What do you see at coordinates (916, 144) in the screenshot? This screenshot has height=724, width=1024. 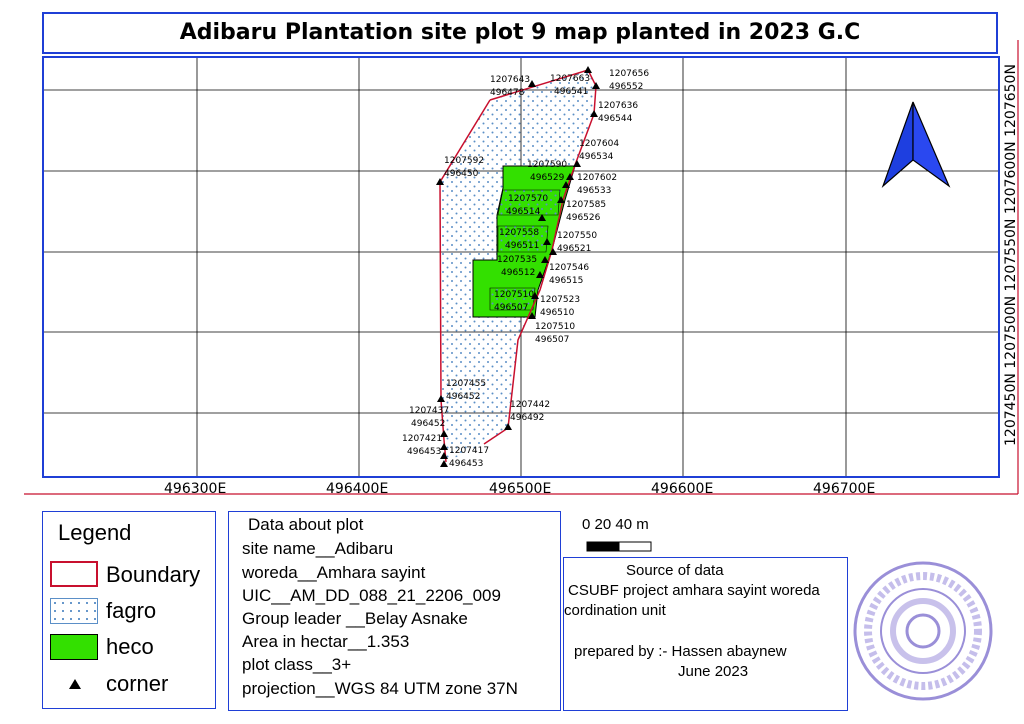 I see `north-arrow-icon` at bounding box center [916, 144].